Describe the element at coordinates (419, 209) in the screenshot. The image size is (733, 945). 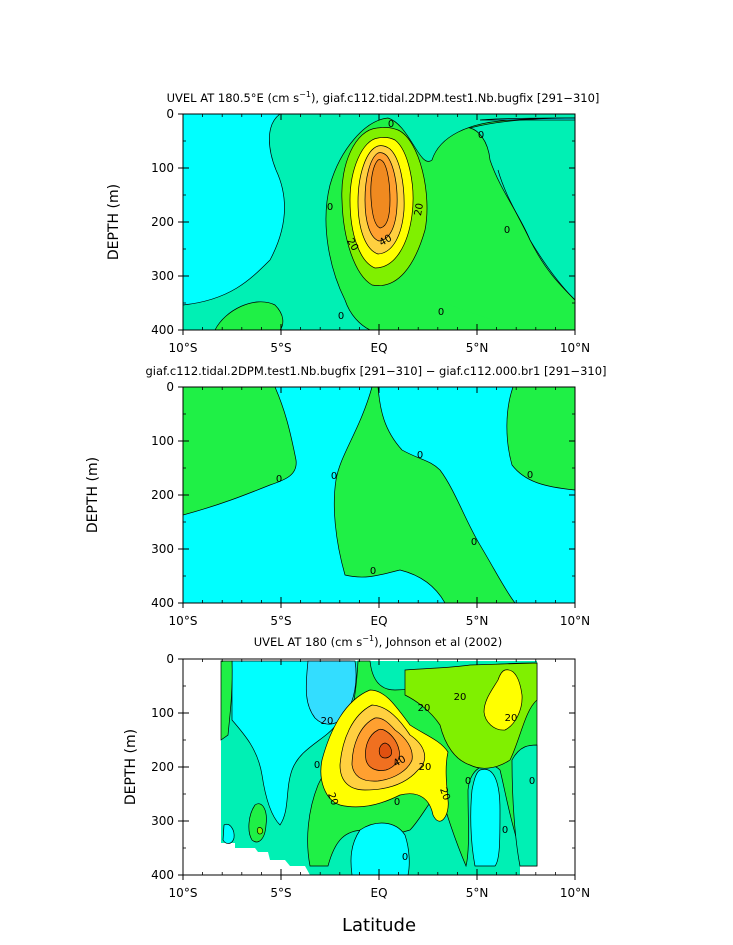
I see `panel-1-contour-label: 20` at that location.